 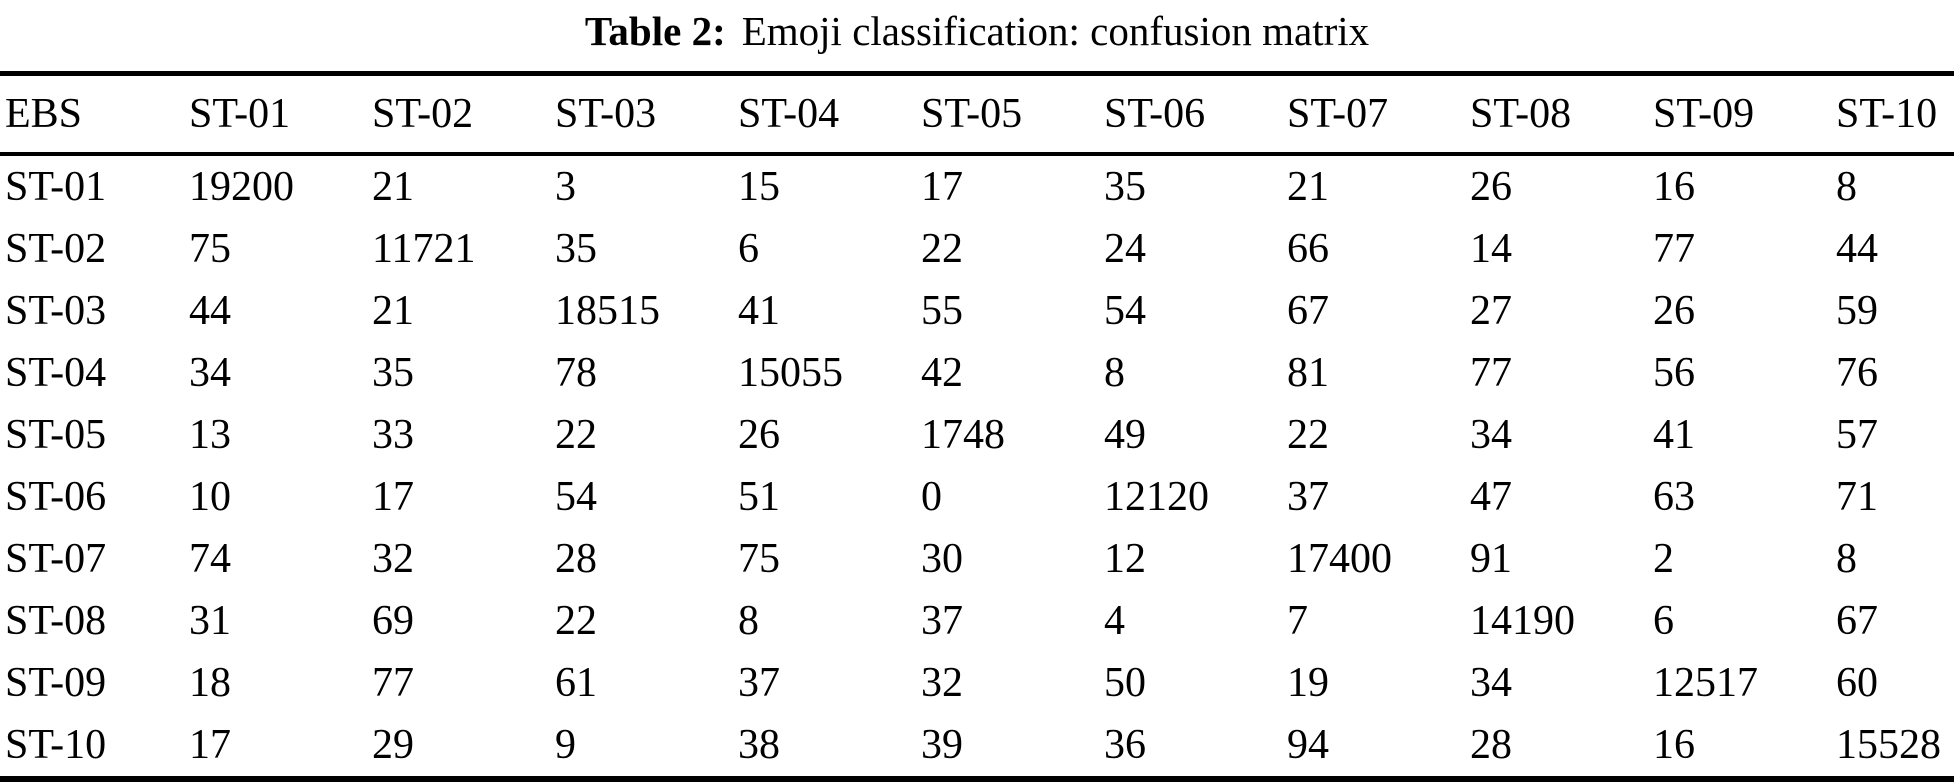 I want to click on matrix-cell: 7, so click(x=1297, y=621).